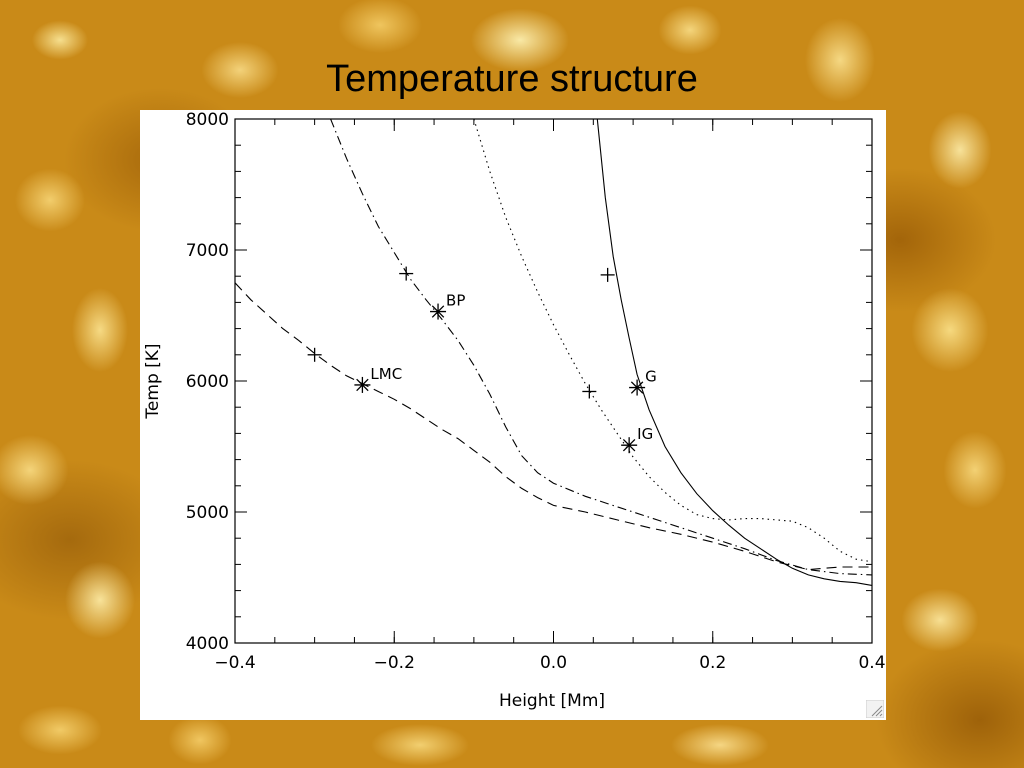 The height and width of the screenshot is (768, 1024). Describe the element at coordinates (512, 79) in the screenshot. I see `slide-title: Temperature structure` at that location.